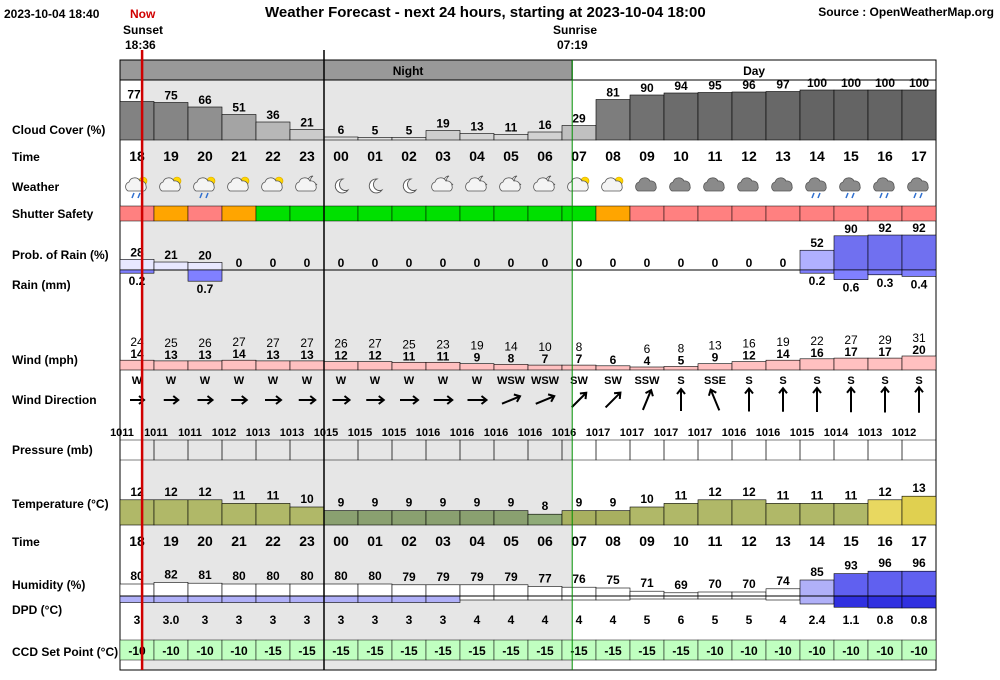 The image size is (1000, 680). What do you see at coordinates (273, 156) in the screenshot?
I see `time-label: 22` at bounding box center [273, 156].